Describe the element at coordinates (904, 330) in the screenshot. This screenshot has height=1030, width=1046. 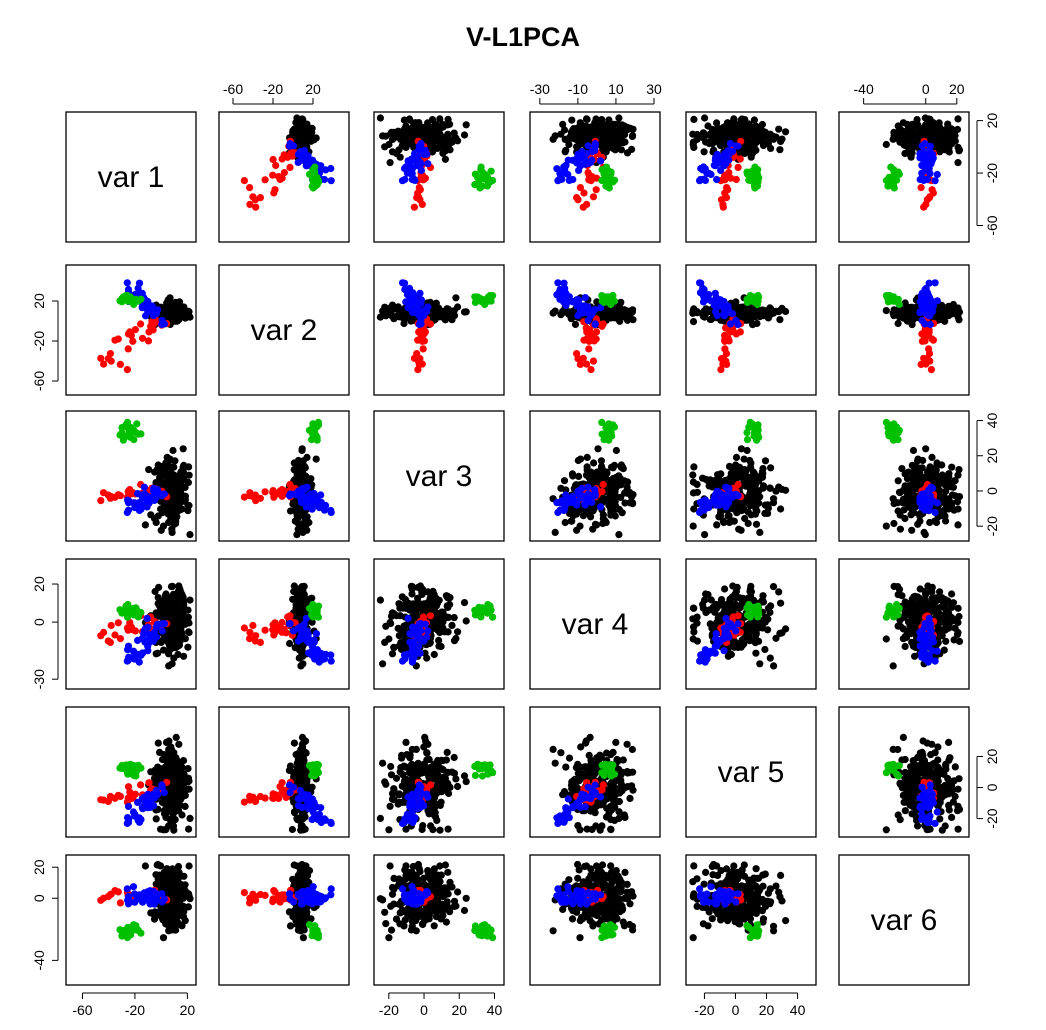
I see `panel-r2-c6` at that location.